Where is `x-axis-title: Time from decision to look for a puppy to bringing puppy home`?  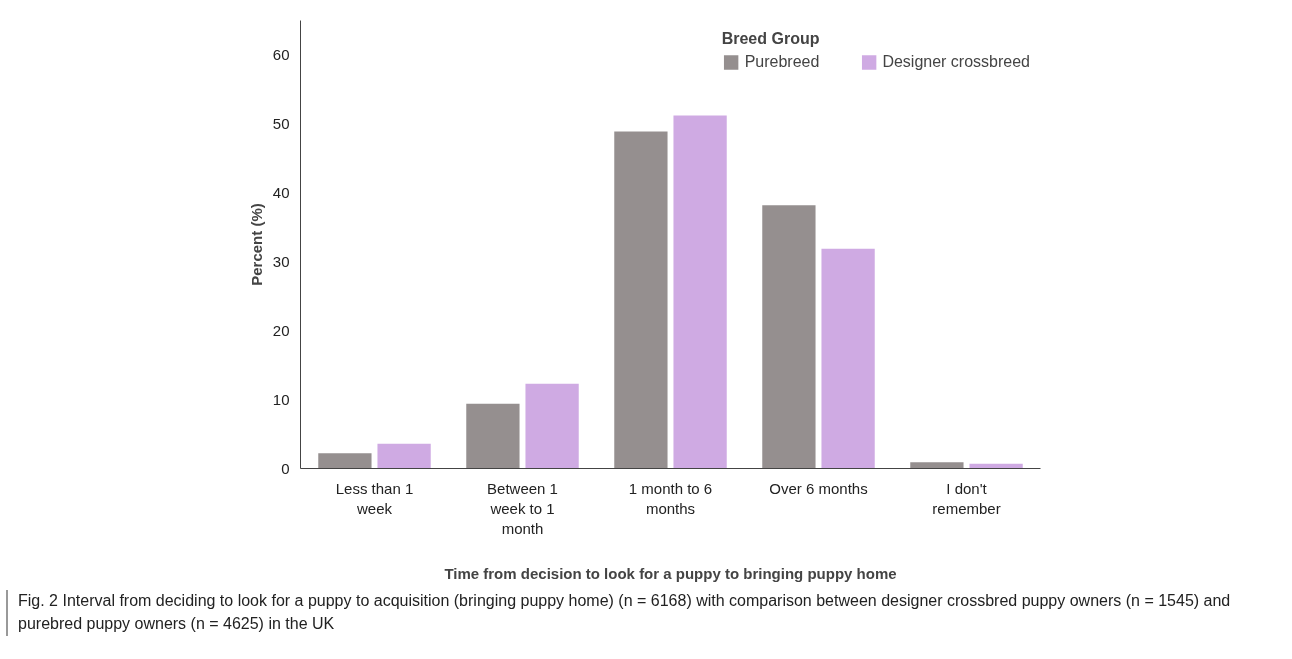 x-axis-title: Time from decision to look for a puppy to bringing puppy home is located at coordinates (670, 574).